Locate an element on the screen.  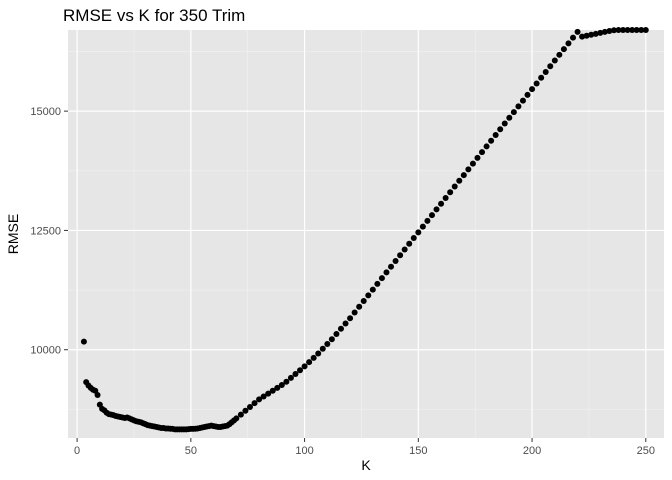
y-tick-label: 15000 is located at coordinates (45, 112).